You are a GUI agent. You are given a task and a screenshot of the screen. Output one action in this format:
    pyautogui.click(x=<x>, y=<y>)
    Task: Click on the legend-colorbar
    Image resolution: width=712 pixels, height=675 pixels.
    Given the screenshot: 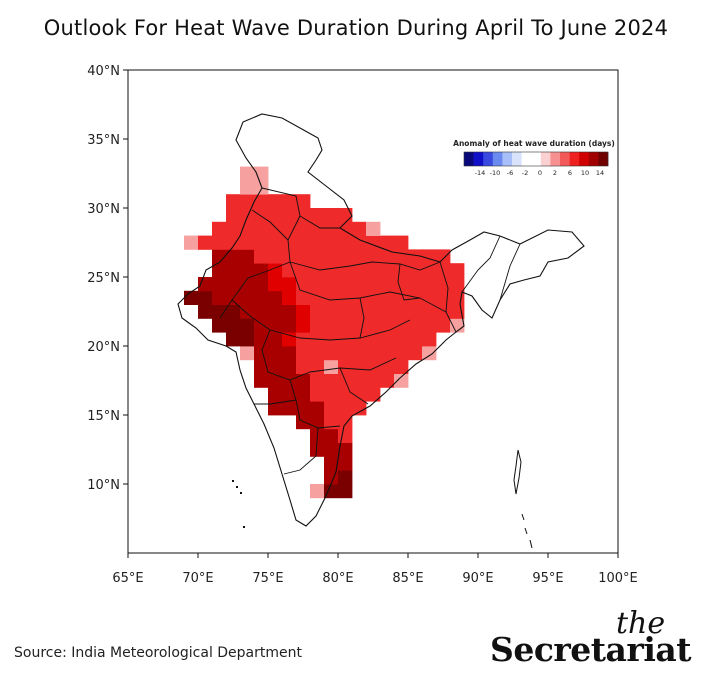 What is the action you would take?
    pyautogui.click(x=536, y=159)
    